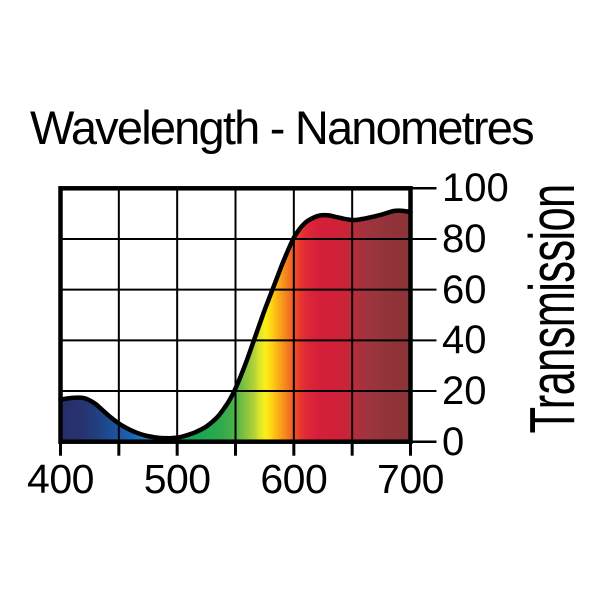  What do you see at coordinates (60, 479) in the screenshot?
I see `x-tick-label-400: 400` at bounding box center [60, 479].